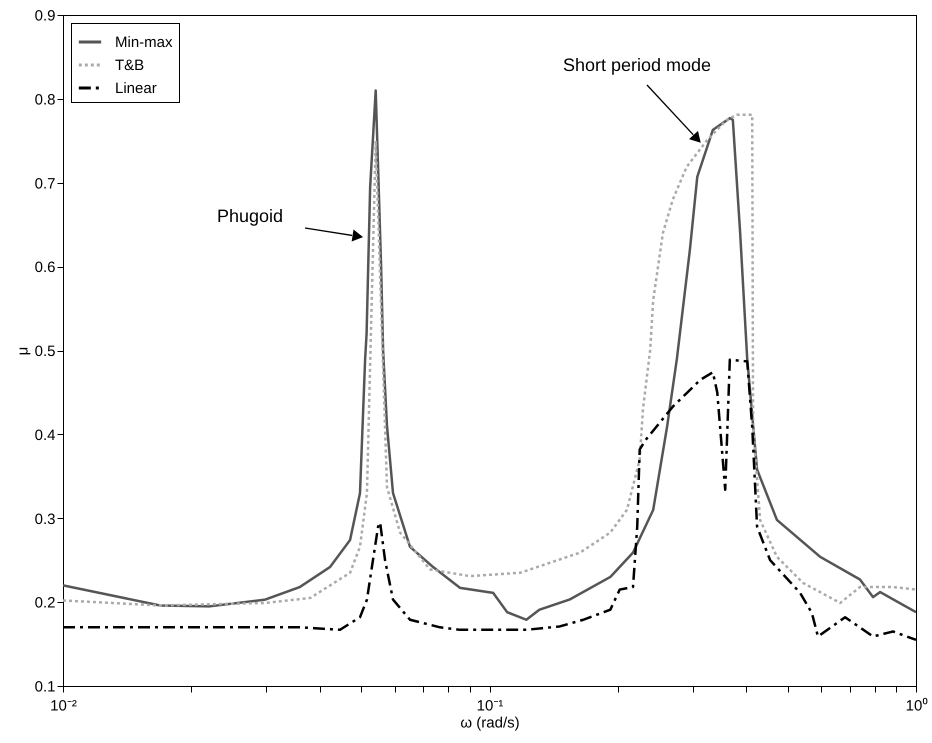 This screenshot has width=932, height=743. Describe the element at coordinates (250, 216) in the screenshot. I see `annotation: Phugoid` at that location.